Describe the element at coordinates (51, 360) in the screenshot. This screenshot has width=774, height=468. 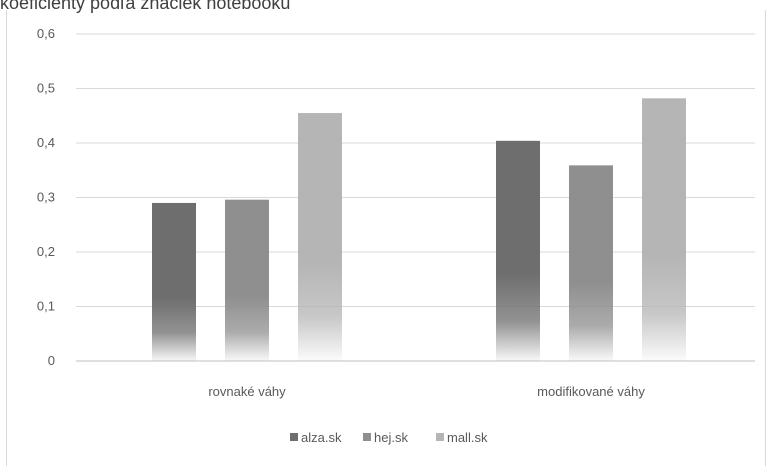
I see `y-tick-label: 0` at that location.